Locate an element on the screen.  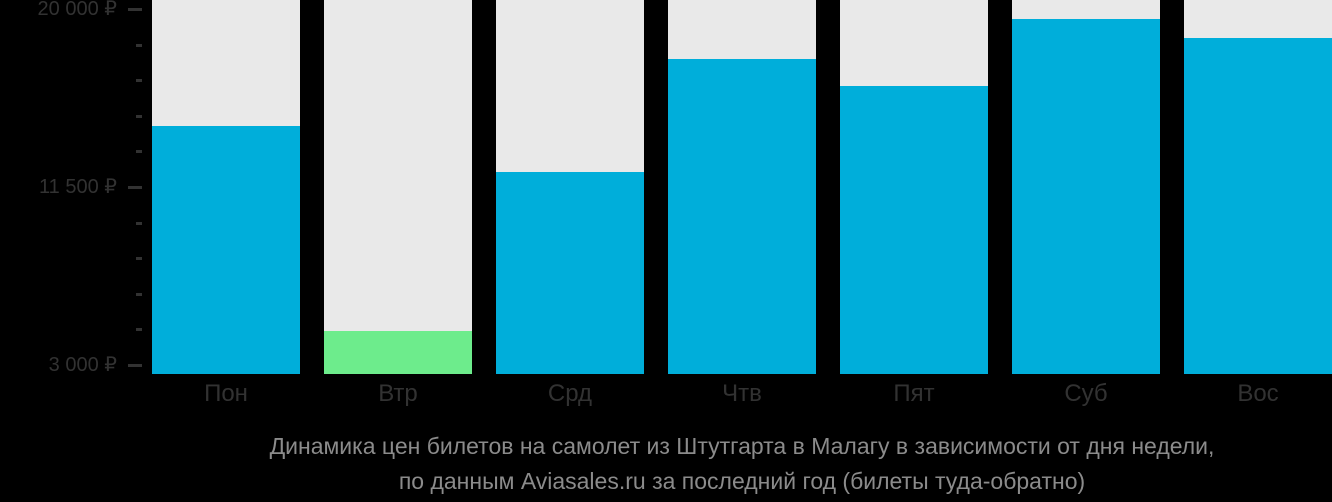
bar-fill-Пон is located at coordinates (226, 250).